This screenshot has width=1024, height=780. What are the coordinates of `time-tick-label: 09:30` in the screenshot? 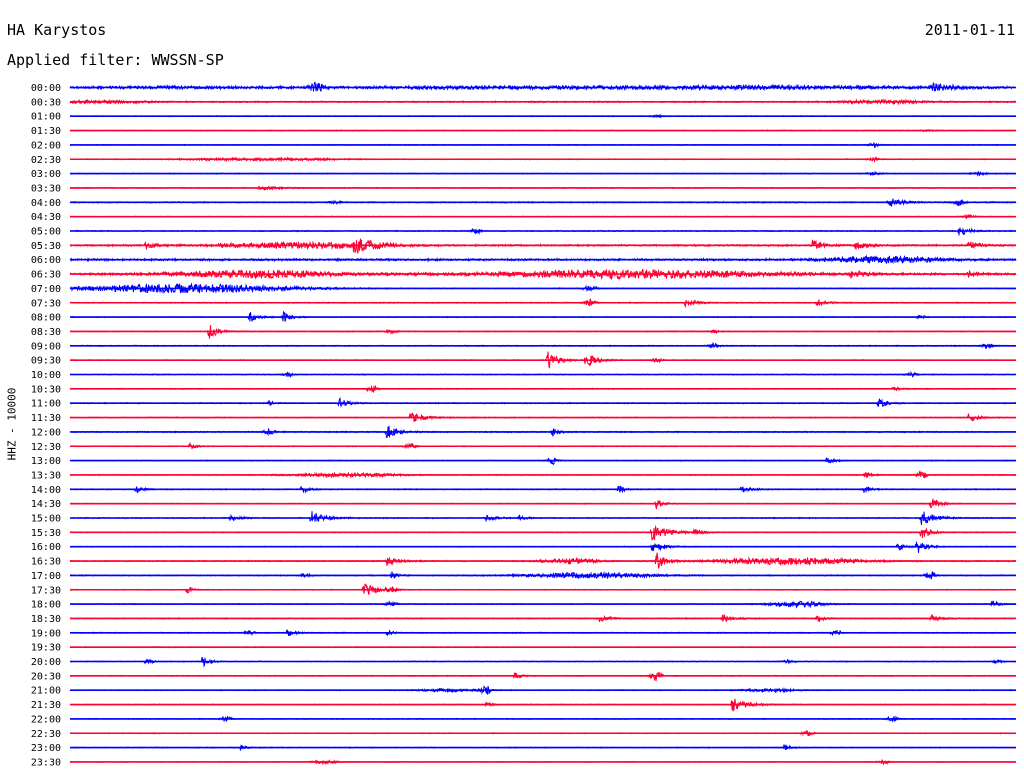 It's located at (46, 361).